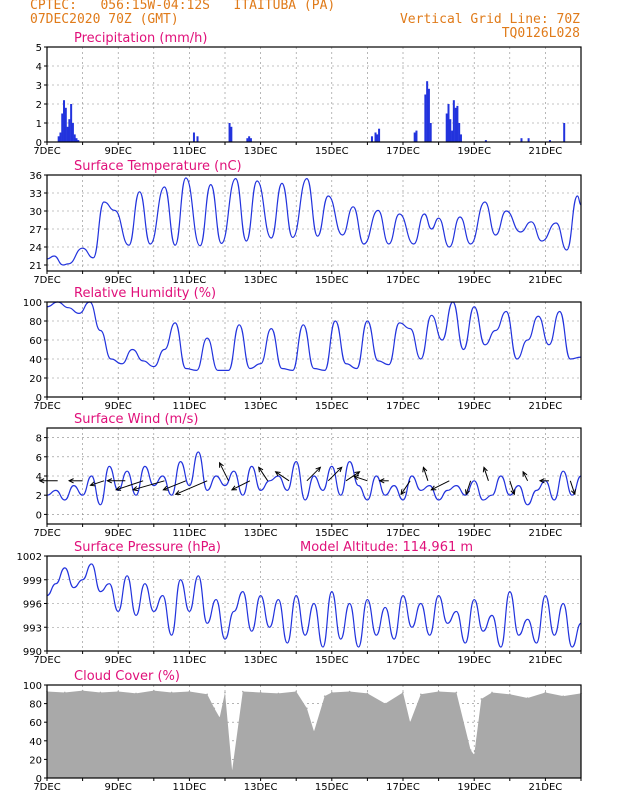  What do you see at coordinates (46, 151) in the screenshot?
I see `precip-xtick-label: 7DEC` at bounding box center [46, 151].